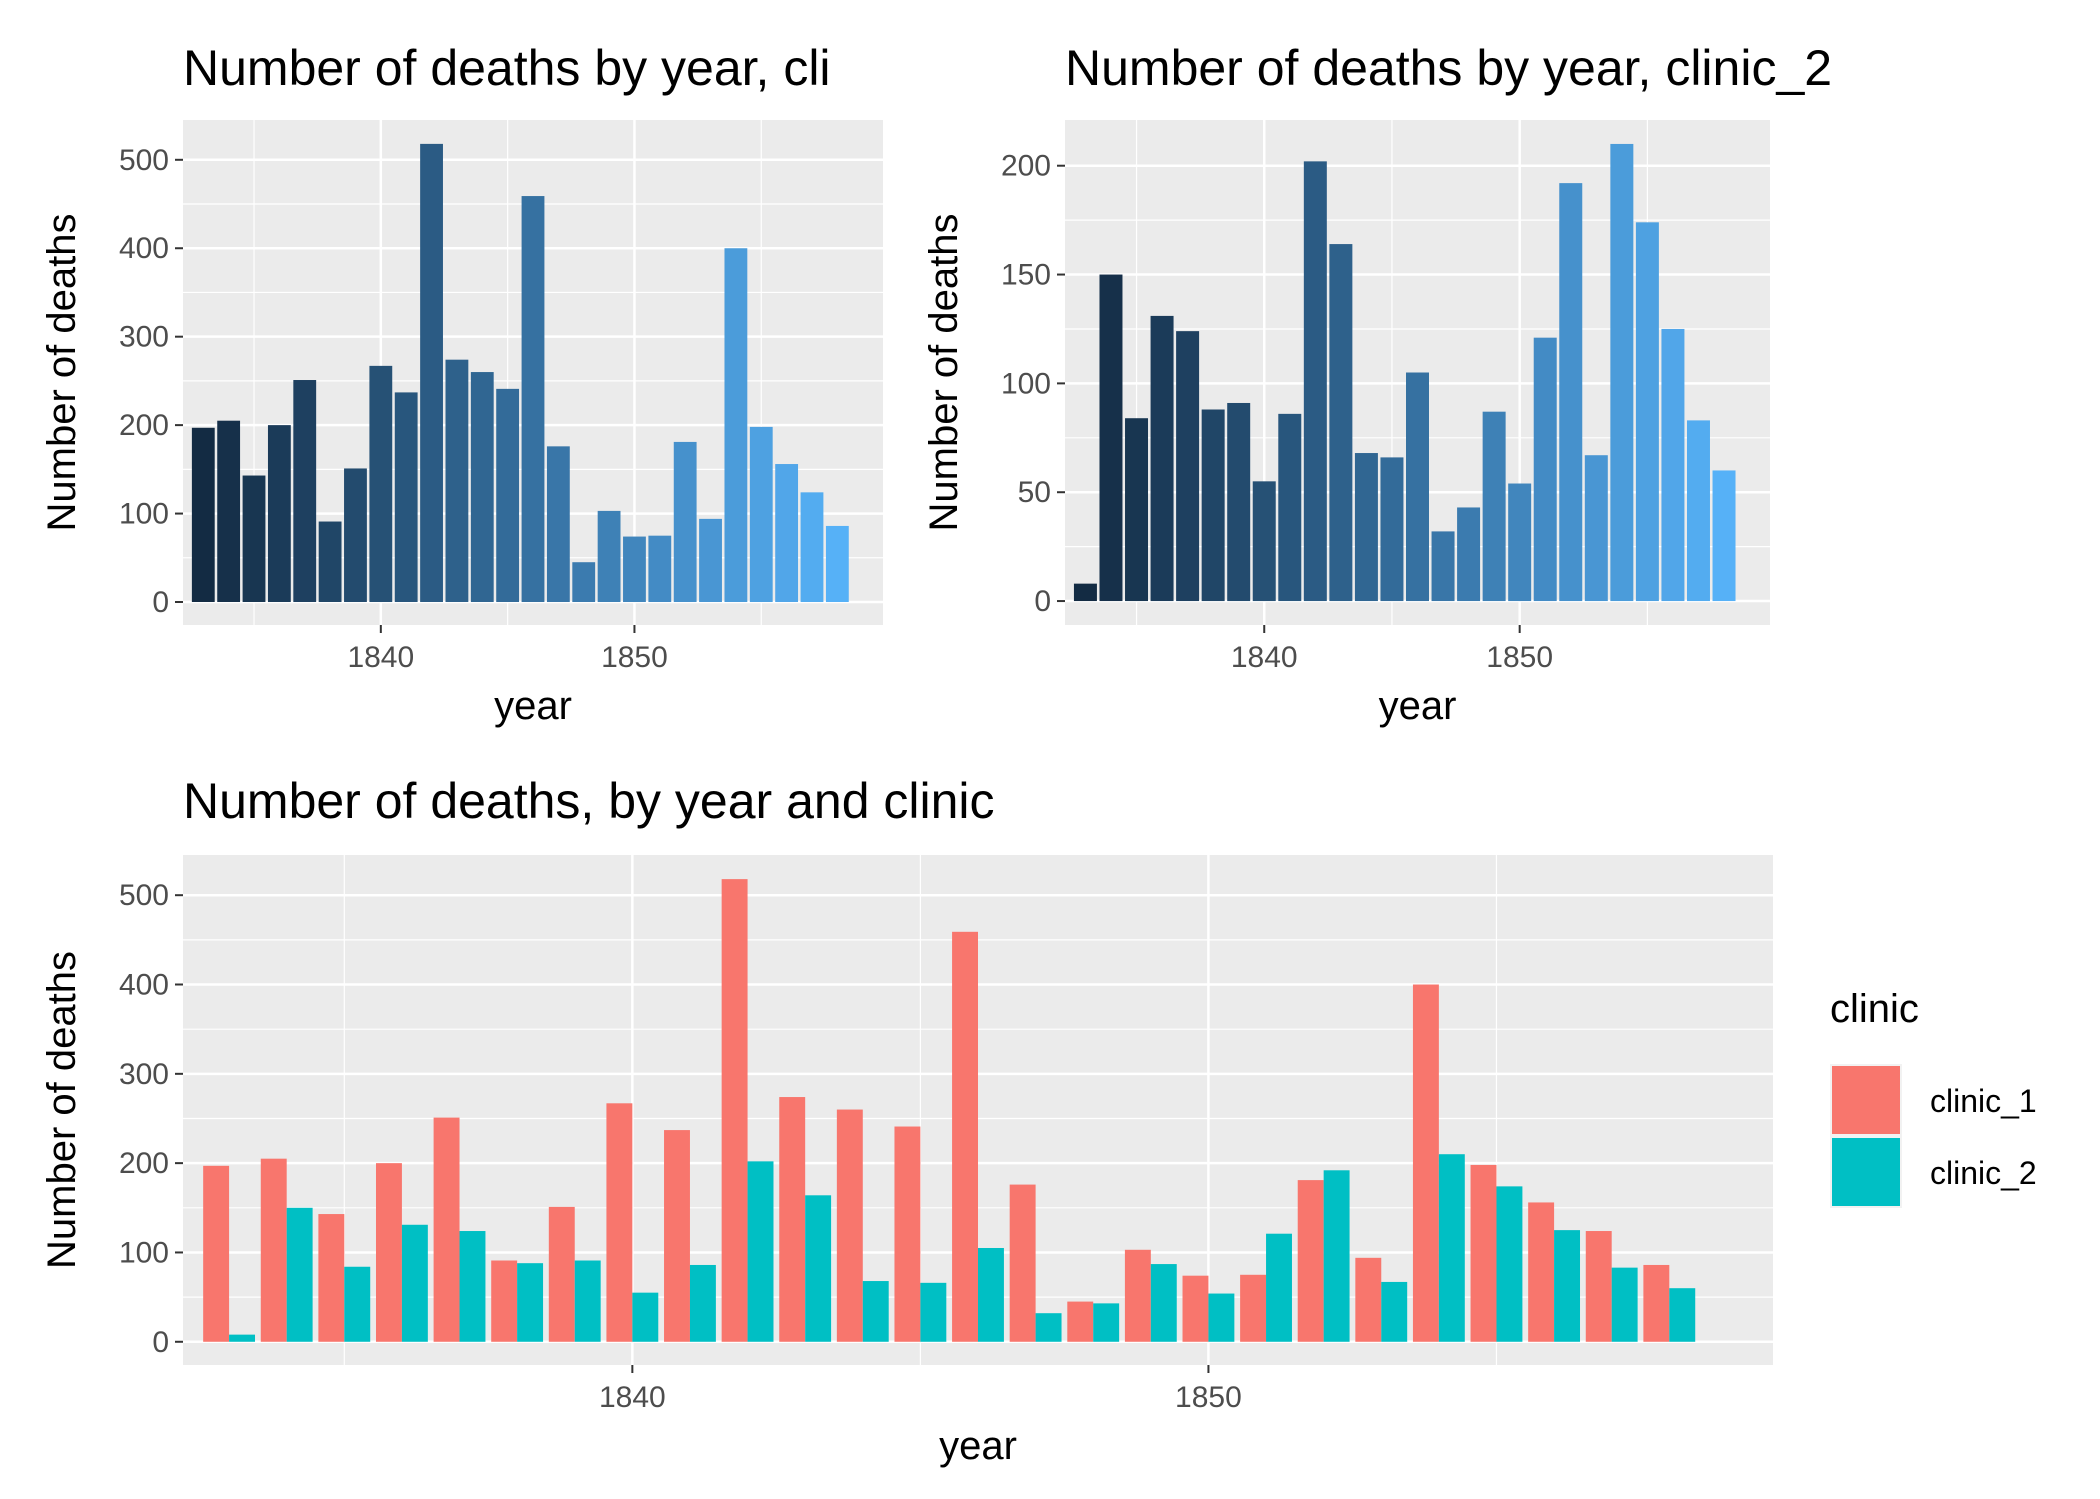  What do you see at coordinates (1983, 1101) in the screenshot?
I see `legend-label-clinic_1: clinic_1` at bounding box center [1983, 1101].